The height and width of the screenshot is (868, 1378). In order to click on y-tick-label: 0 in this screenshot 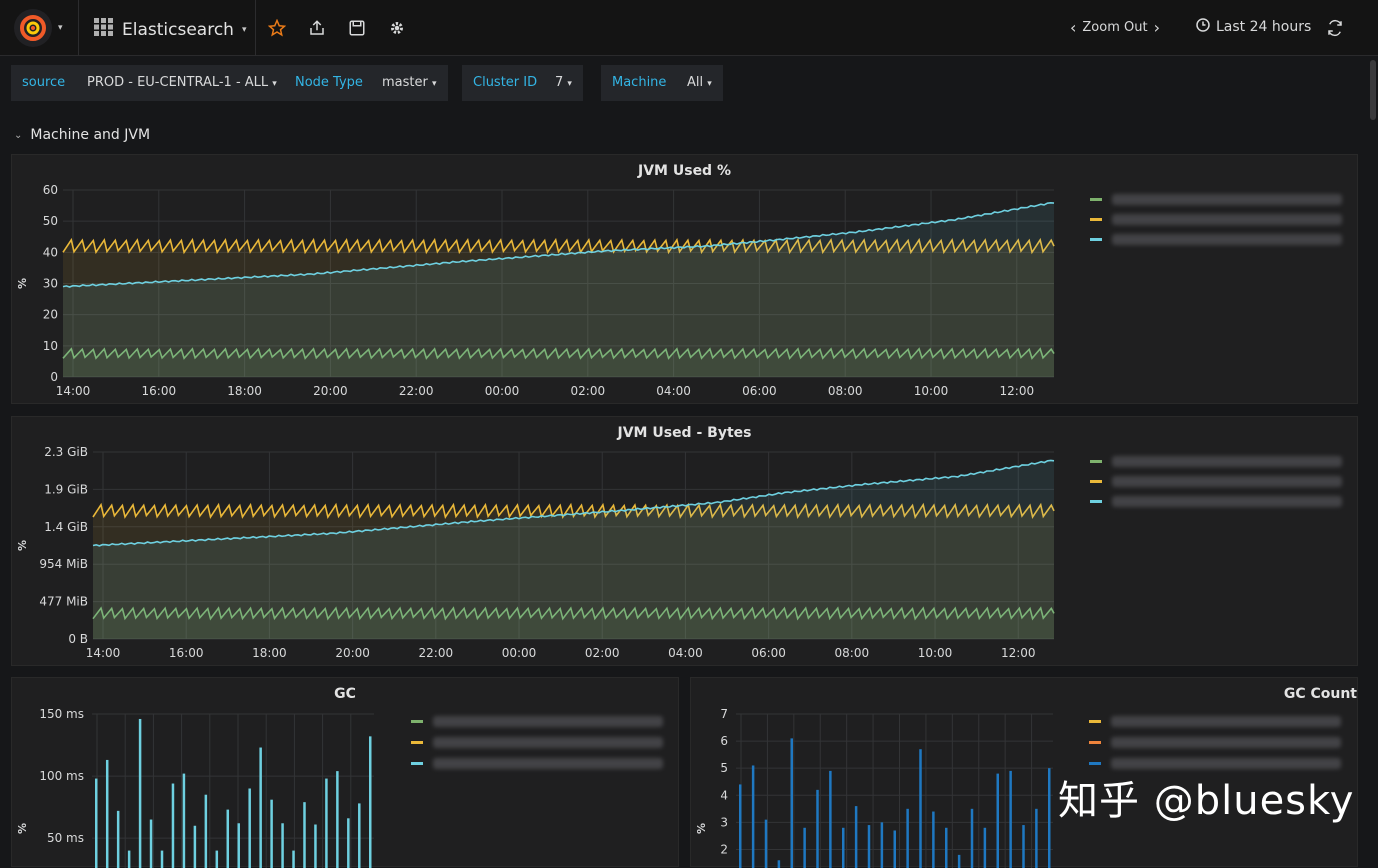, I will do `click(54, 377)`.